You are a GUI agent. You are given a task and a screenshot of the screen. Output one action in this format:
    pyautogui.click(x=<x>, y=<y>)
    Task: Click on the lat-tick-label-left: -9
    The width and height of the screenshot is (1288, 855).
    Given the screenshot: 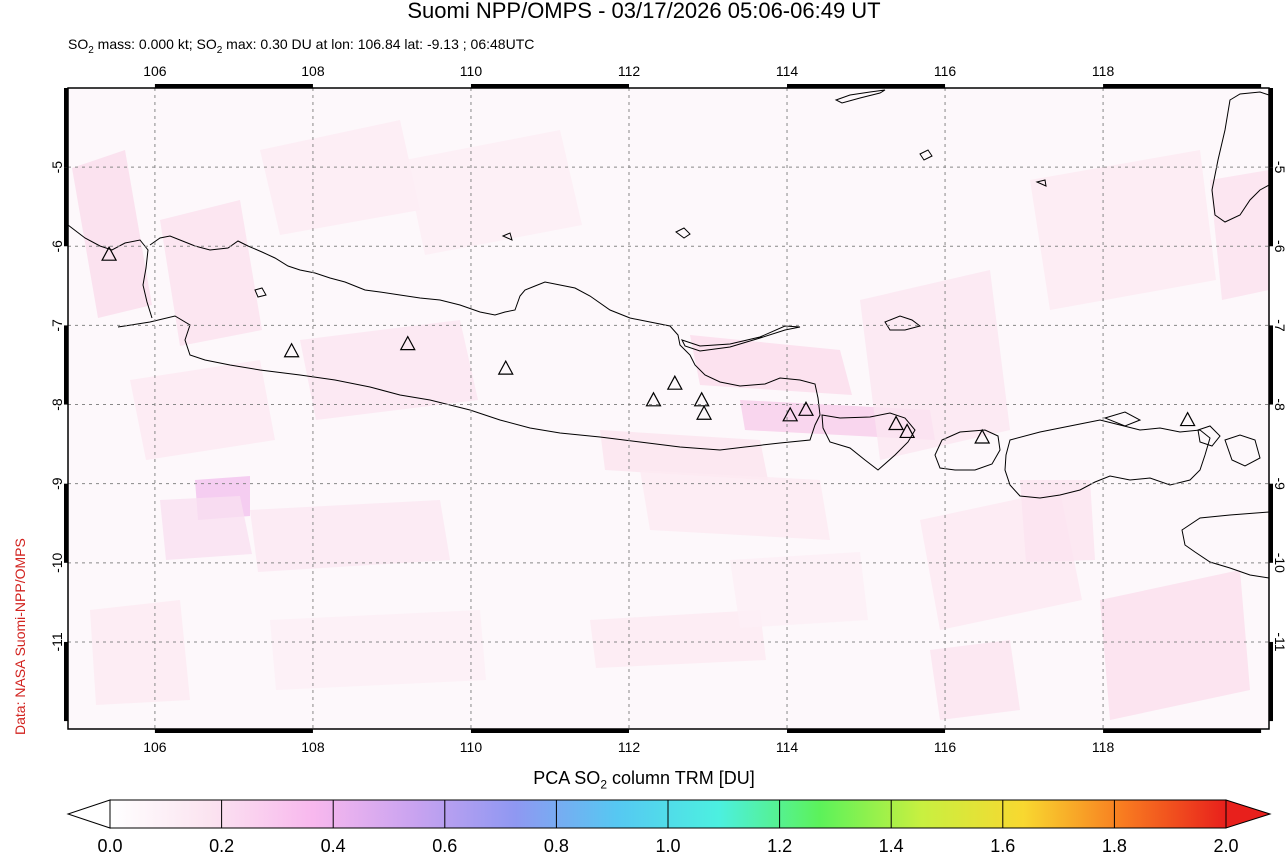 What is the action you would take?
    pyautogui.click(x=57, y=483)
    